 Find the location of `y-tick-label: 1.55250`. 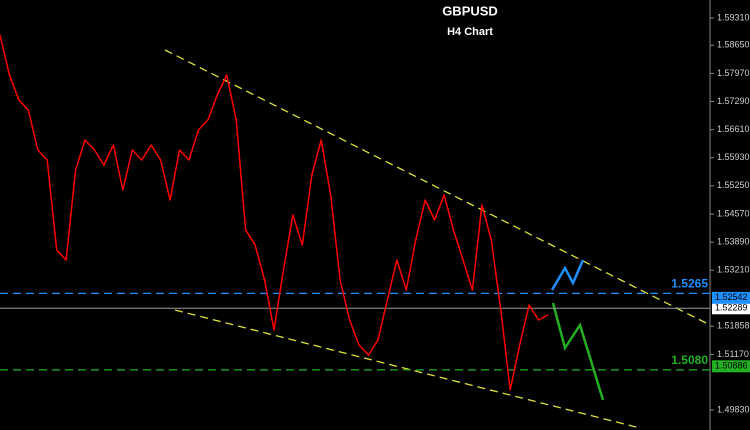

y-tick-label: 1.55250 is located at coordinates (733, 185).